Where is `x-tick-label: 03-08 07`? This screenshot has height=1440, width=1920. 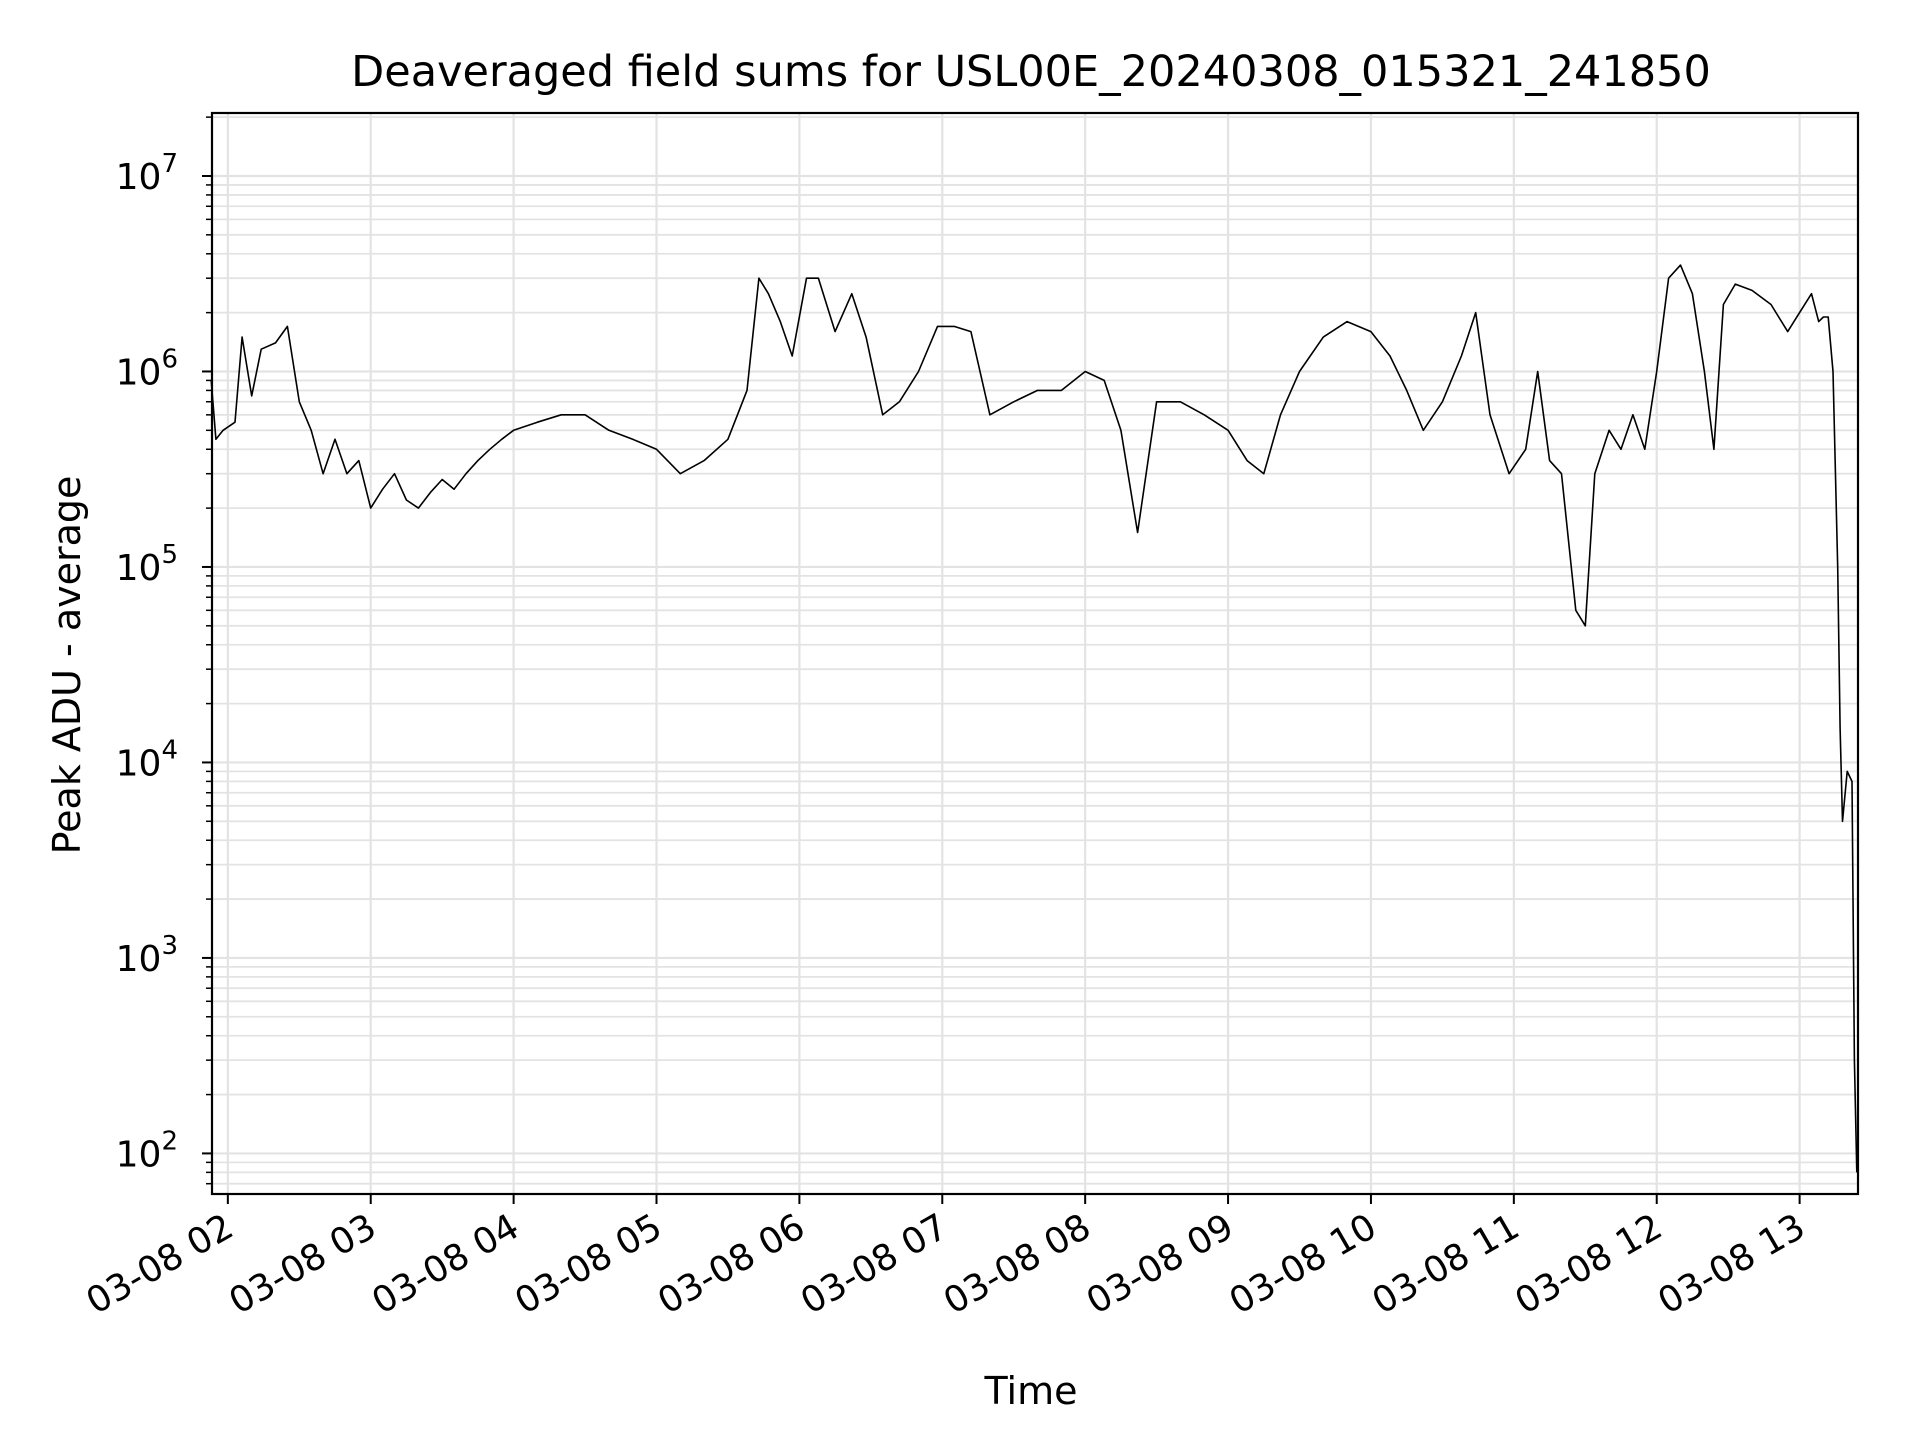
x-tick-label: 03-08 07 is located at coordinates (874, 1264).